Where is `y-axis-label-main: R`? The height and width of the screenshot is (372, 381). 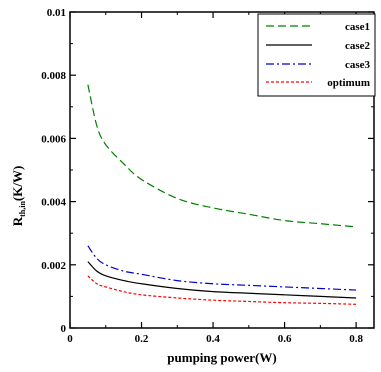
y-axis-label-main: R is located at coordinates (17, 221).